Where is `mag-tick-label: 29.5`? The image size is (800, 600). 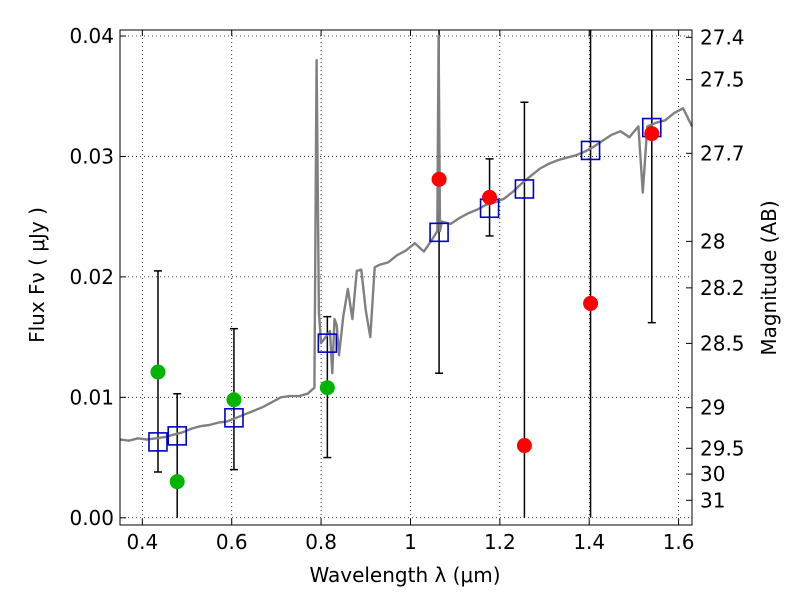 mag-tick-label: 29.5 is located at coordinates (722, 448).